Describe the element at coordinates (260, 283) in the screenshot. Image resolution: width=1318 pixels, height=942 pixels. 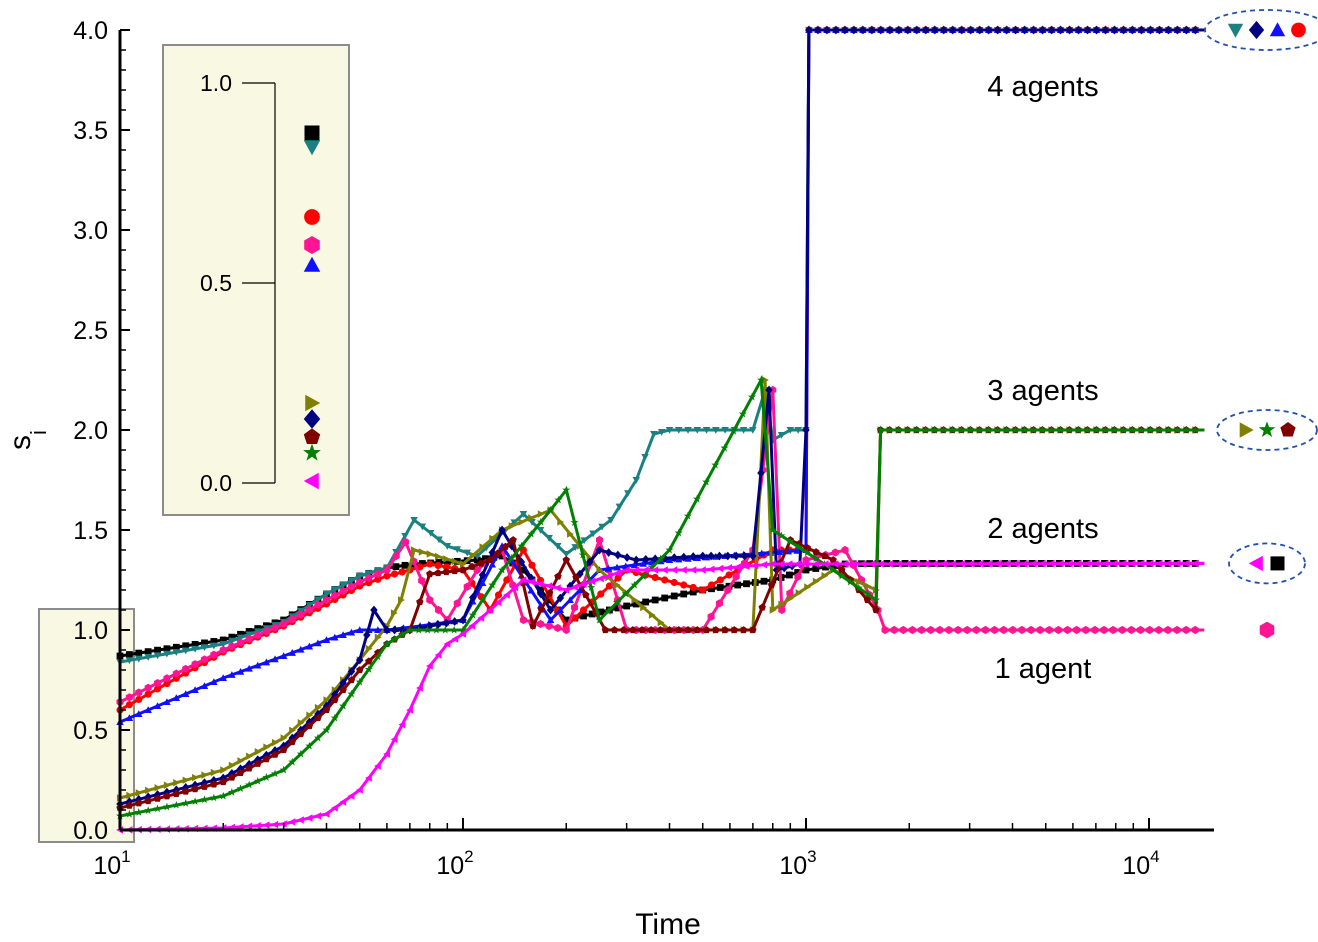
I see `inset-layer: 0.0 0.5 1.0` at that location.